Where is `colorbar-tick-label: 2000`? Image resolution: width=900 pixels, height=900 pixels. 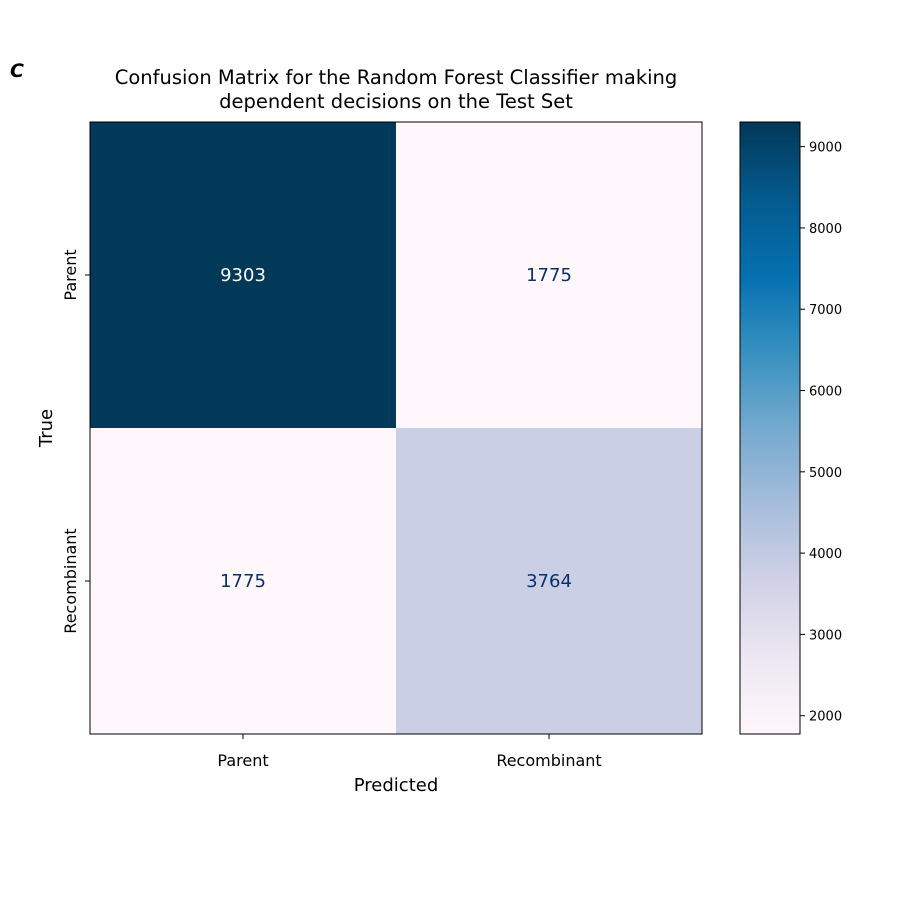
colorbar-tick-label: 2000 is located at coordinates (825, 717).